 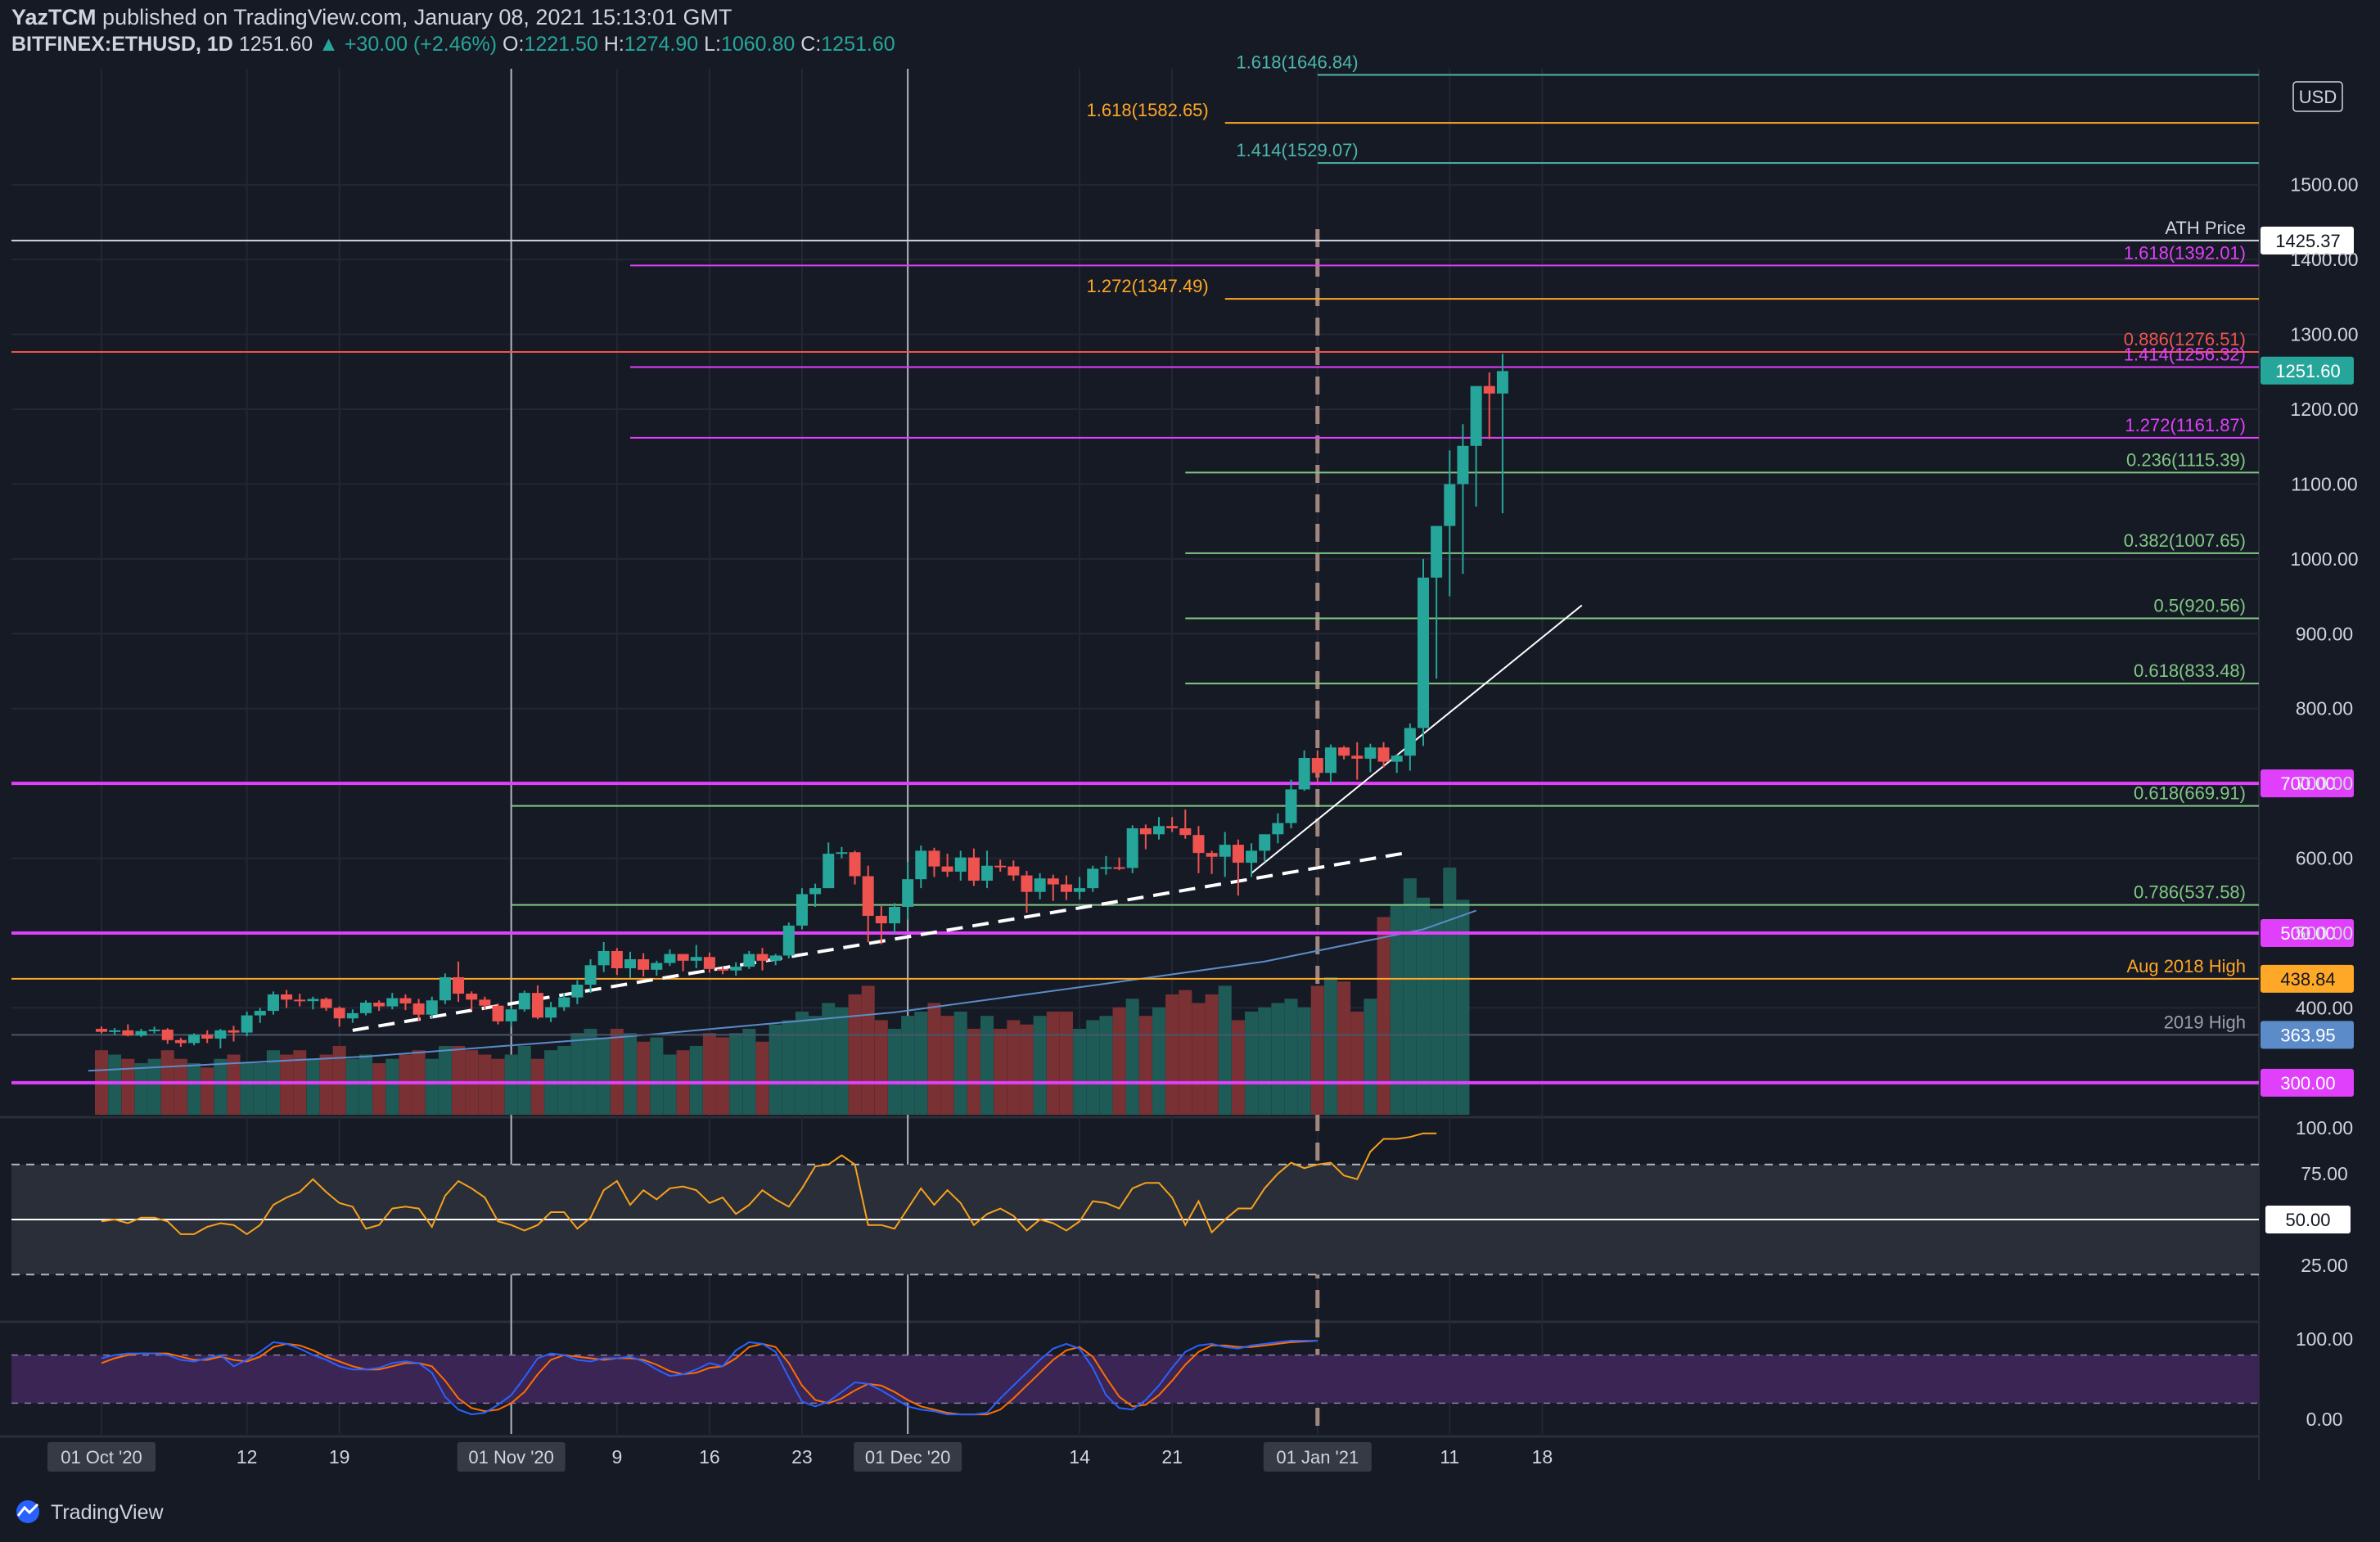 I want to click on author-name: YazTCM, so click(x=54, y=17).